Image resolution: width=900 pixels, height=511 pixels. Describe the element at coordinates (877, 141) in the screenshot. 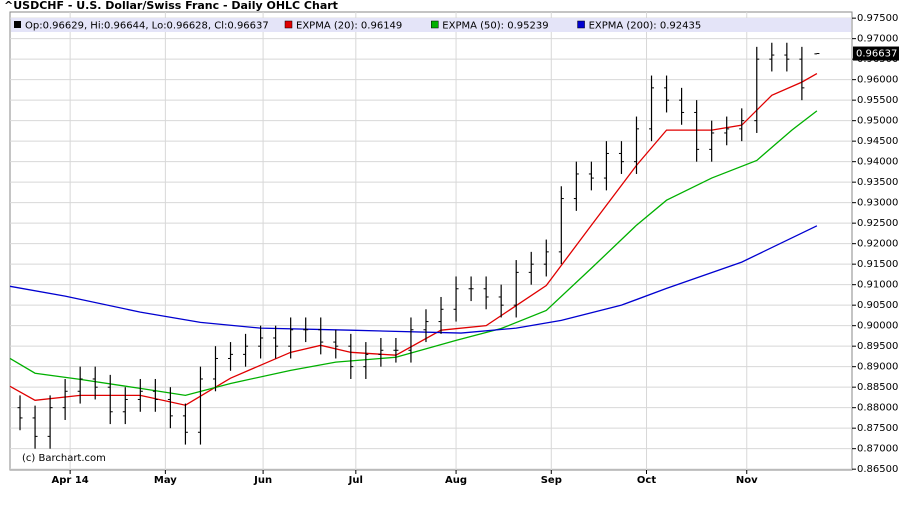

I see `y-tick-label: 0.94500` at that location.